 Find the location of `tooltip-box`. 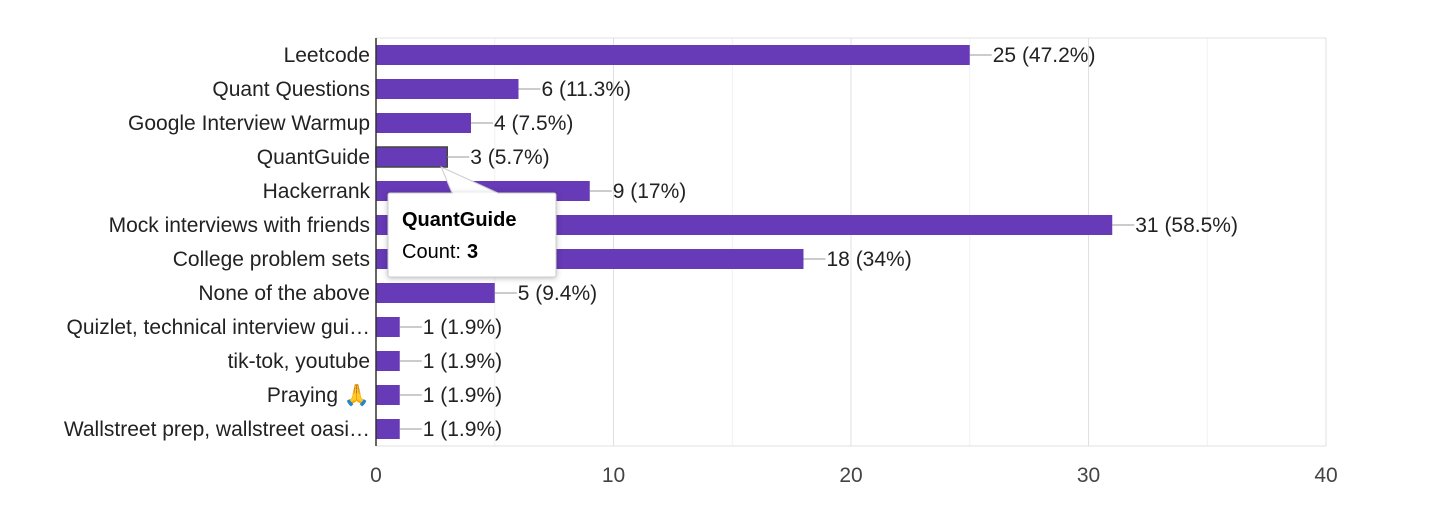

tooltip-box is located at coordinates (472, 235).